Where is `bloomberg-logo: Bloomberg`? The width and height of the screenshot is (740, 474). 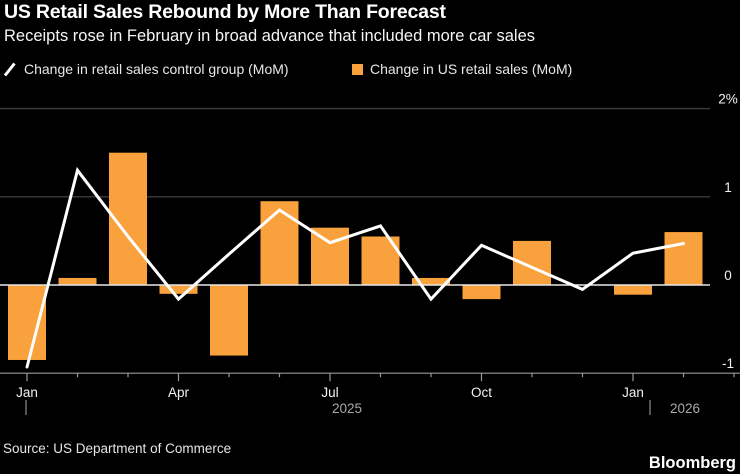 bloomberg-logo: Bloomberg is located at coordinates (692, 463).